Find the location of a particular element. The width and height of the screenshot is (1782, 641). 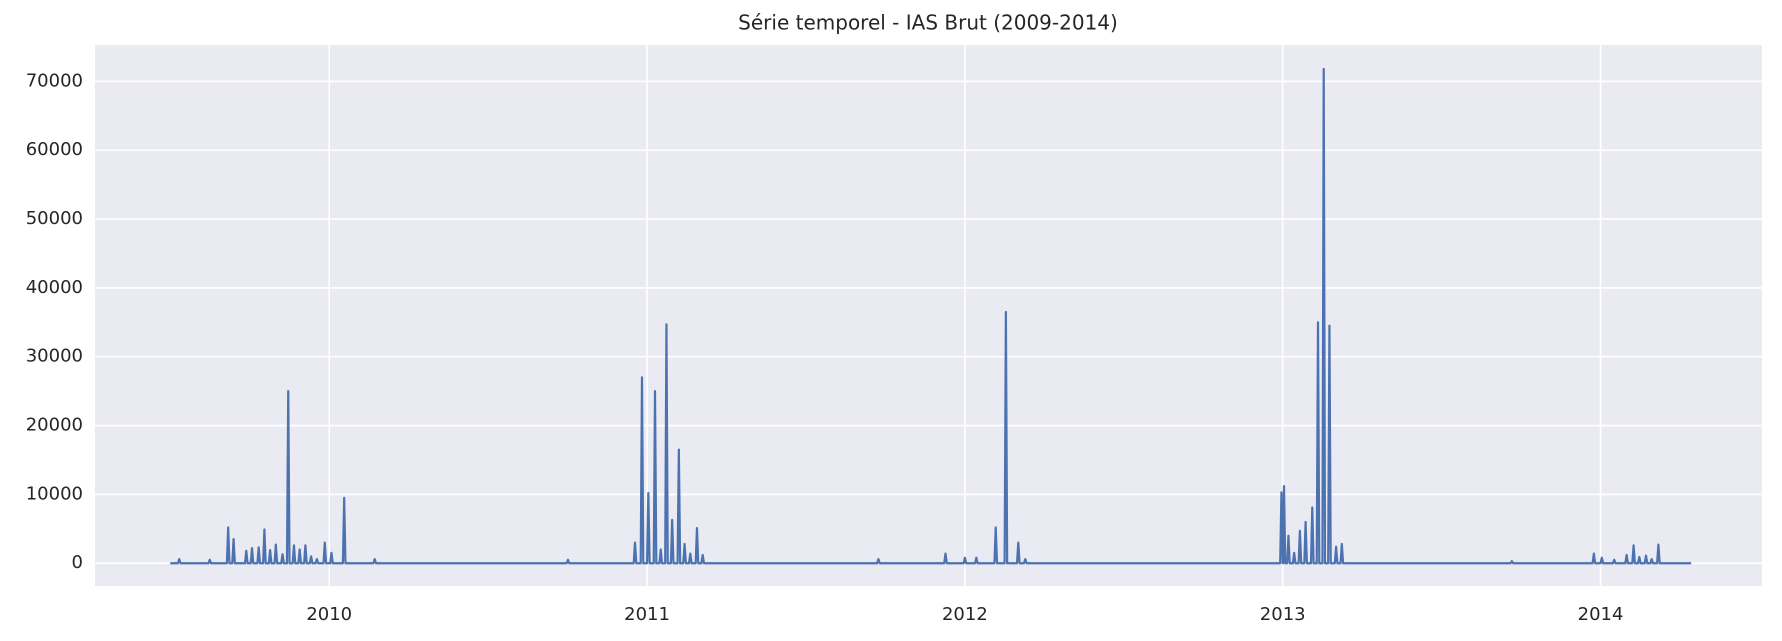

y-tick-label: 60000 is located at coordinates (54, 149).